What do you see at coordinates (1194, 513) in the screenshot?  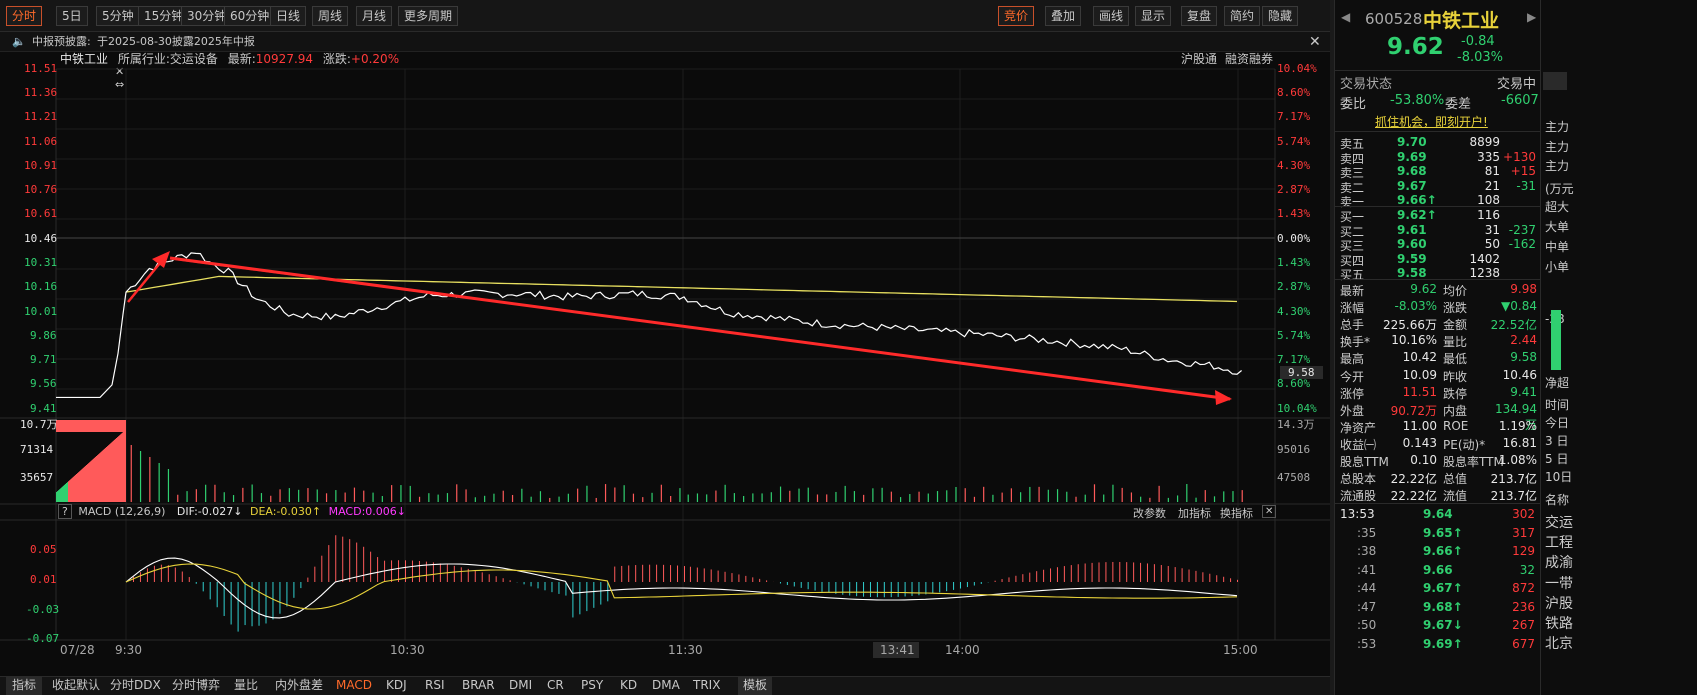 I see `add-indicator-button: 加指标` at bounding box center [1194, 513].